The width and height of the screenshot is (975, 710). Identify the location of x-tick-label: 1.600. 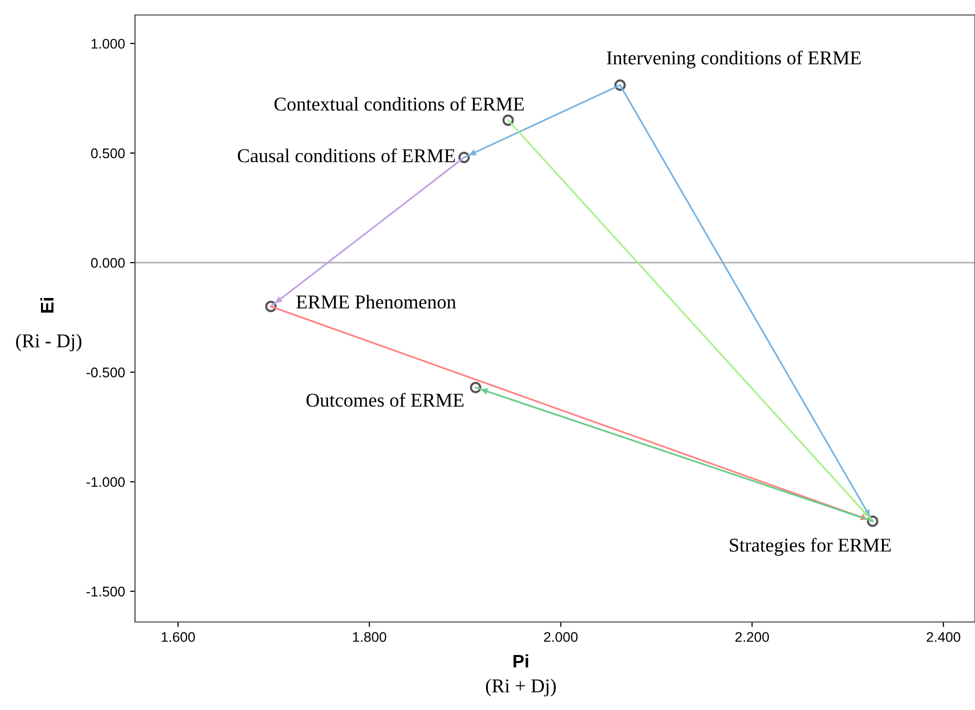
(178, 637).